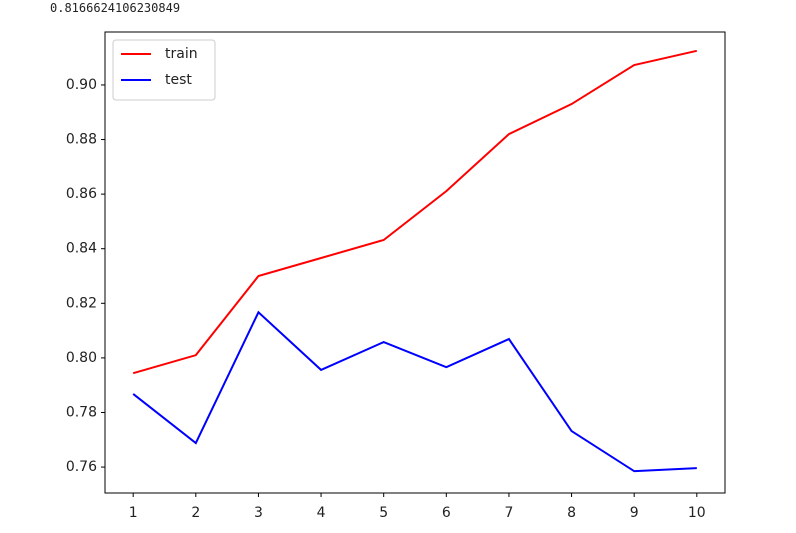 This screenshot has height=533, width=796. Describe the element at coordinates (81, 467) in the screenshot. I see `y-tick-label: 0.76` at that location.